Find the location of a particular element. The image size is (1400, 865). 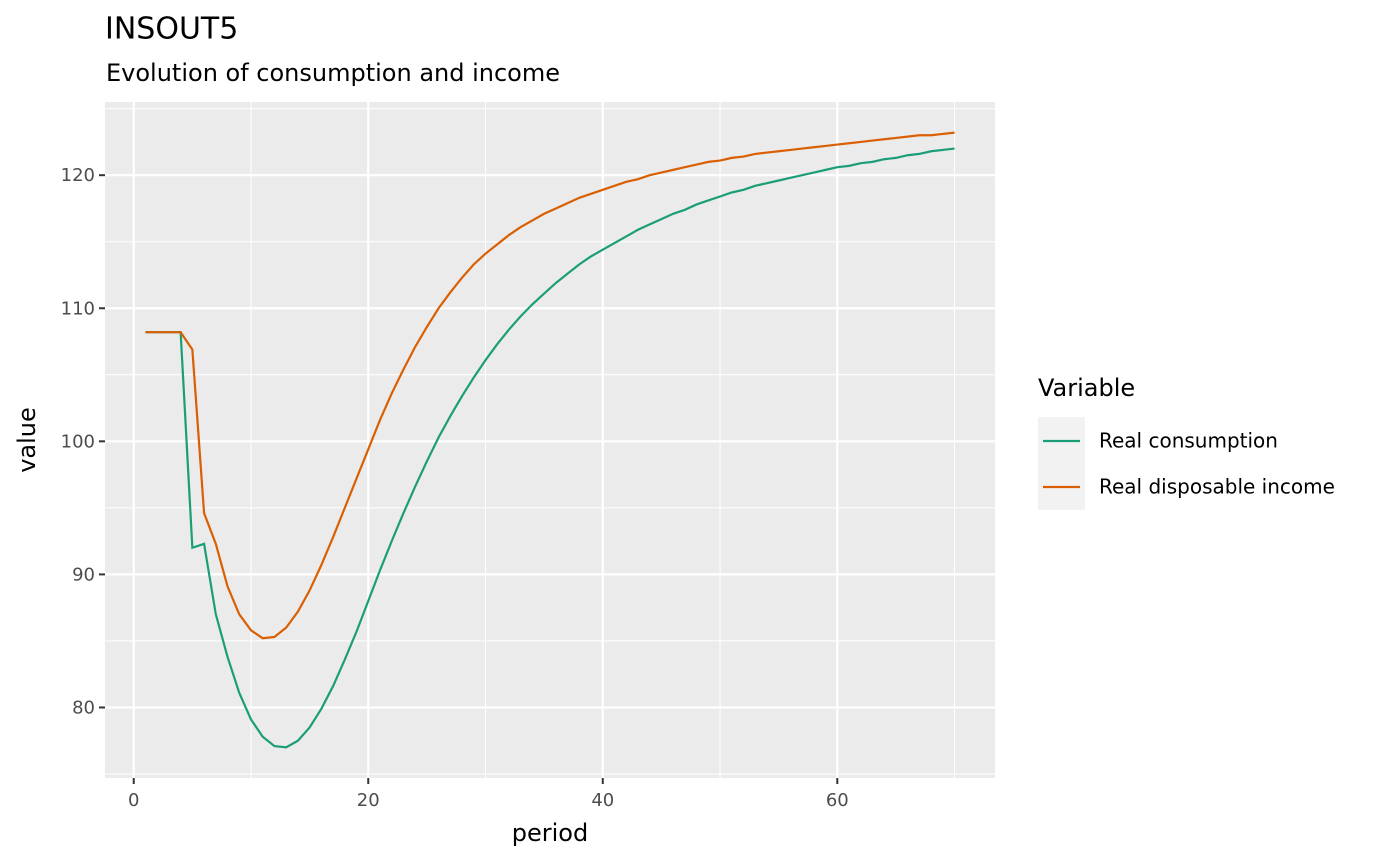

chart-title: INSOUT5 is located at coordinates (171, 29).